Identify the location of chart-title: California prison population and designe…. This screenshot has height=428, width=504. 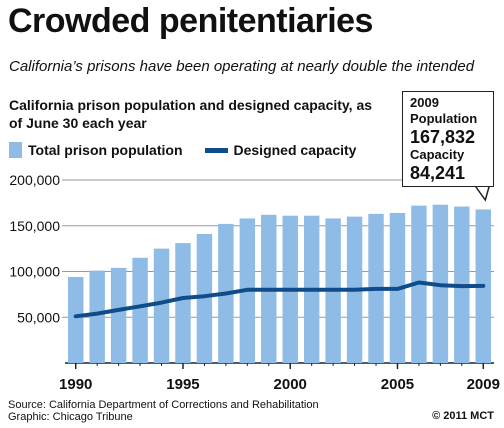
(191, 114).